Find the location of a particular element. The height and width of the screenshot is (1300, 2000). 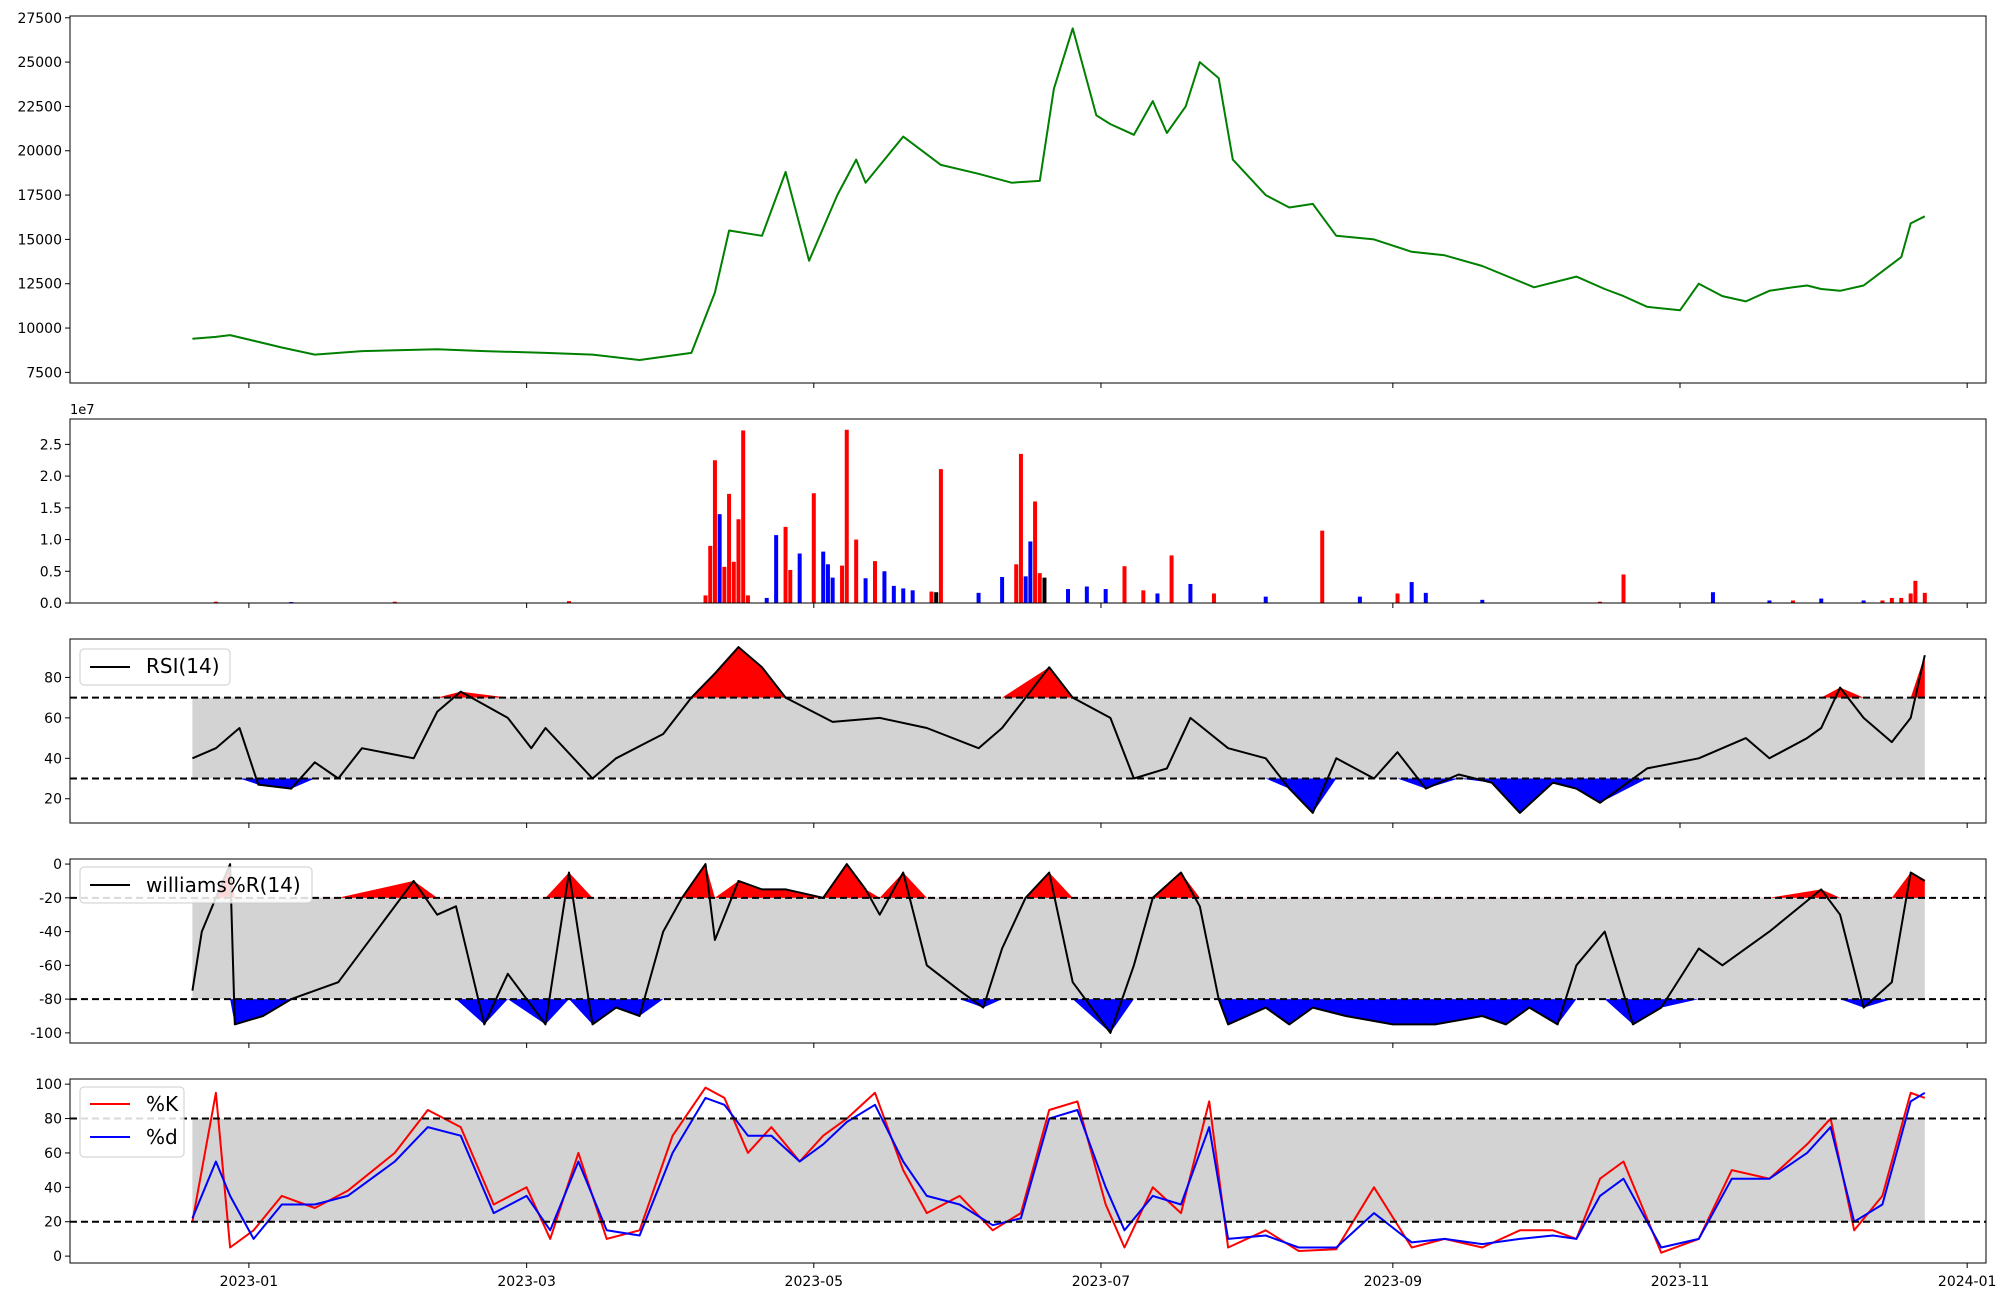

rsi-legend: RSI(14) is located at coordinates (155, 667).